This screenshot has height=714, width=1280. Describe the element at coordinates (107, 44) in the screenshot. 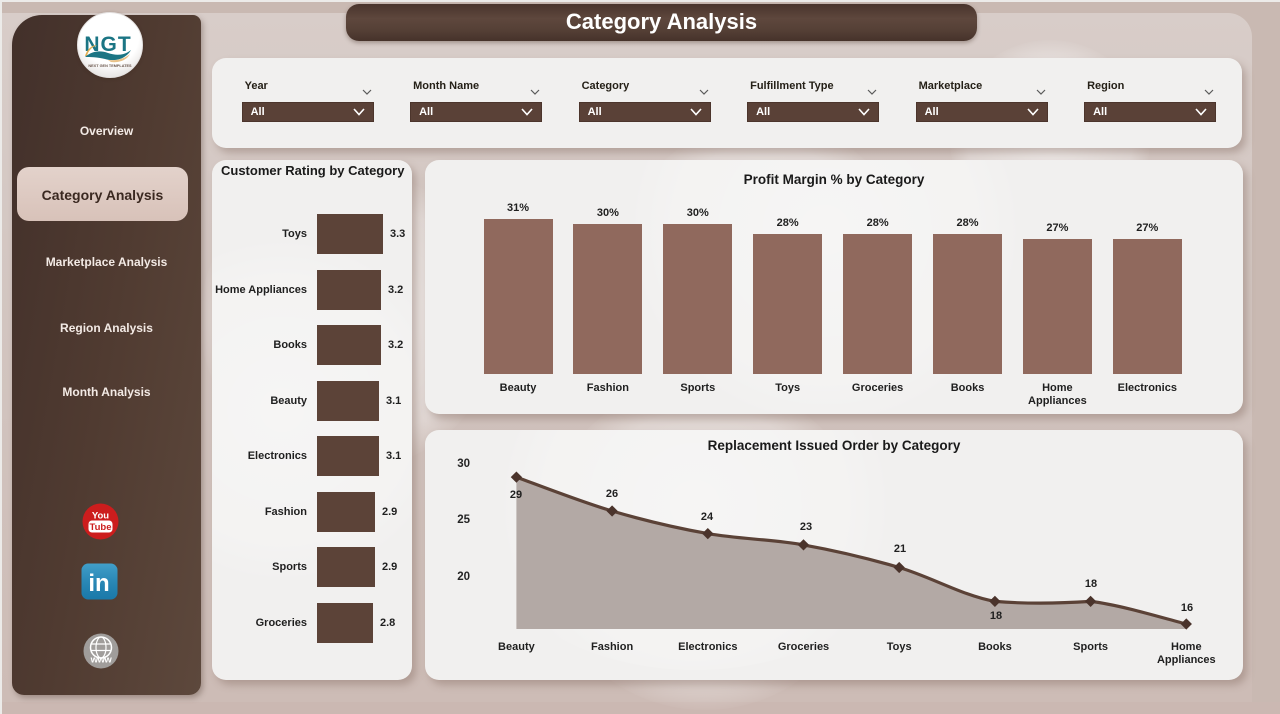

I see `svg-text: NGT` at that location.